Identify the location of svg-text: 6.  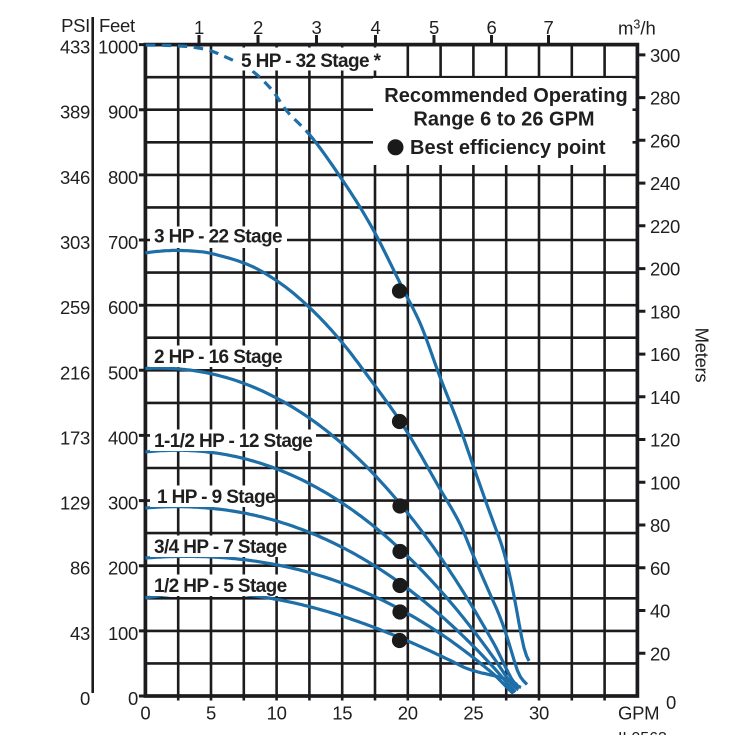
(492, 27).